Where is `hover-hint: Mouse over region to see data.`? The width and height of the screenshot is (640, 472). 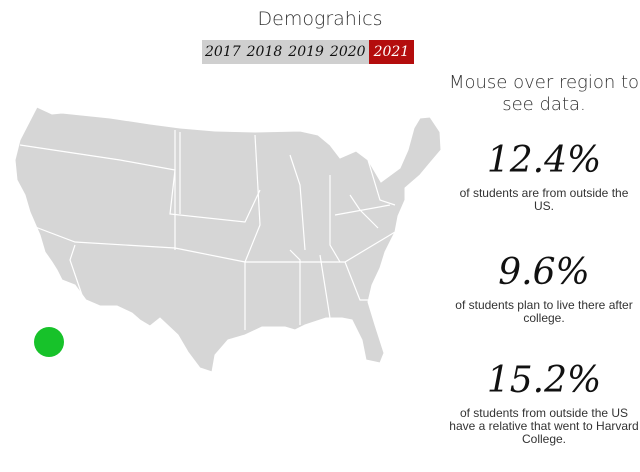 hover-hint: Mouse over region to see data. is located at coordinates (544, 93).